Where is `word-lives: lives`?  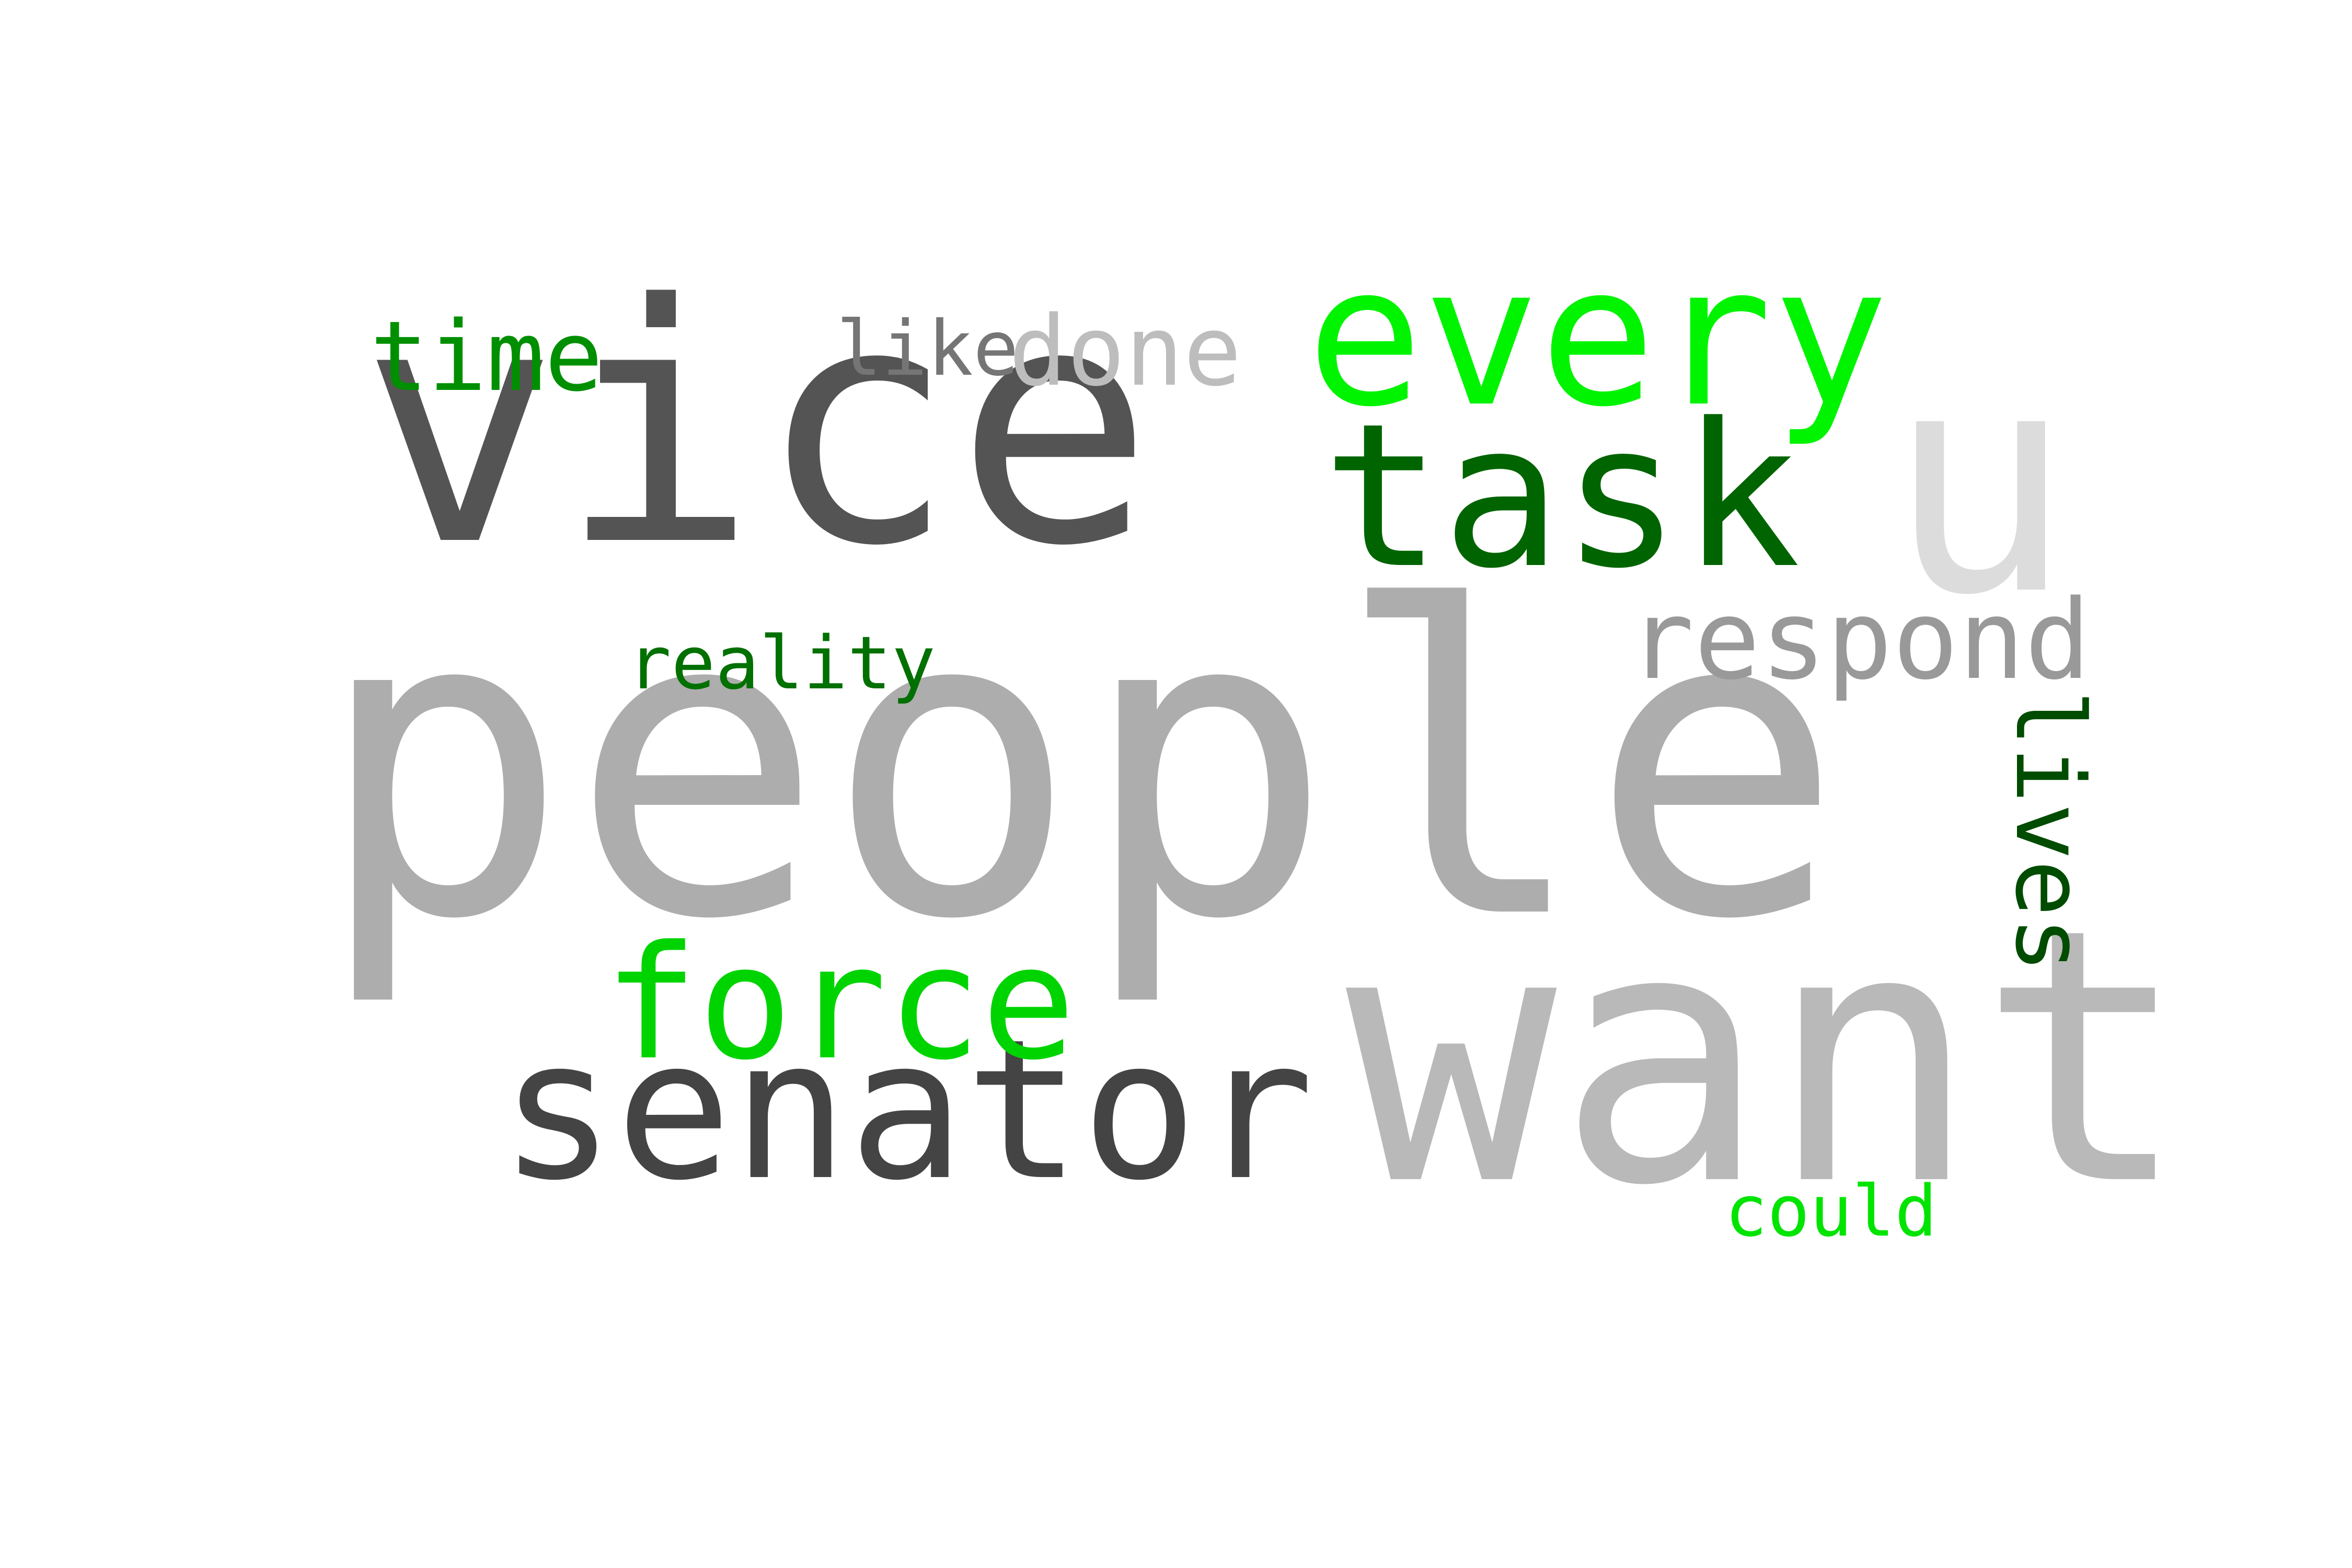 word-lives: lives is located at coordinates (2049, 831).